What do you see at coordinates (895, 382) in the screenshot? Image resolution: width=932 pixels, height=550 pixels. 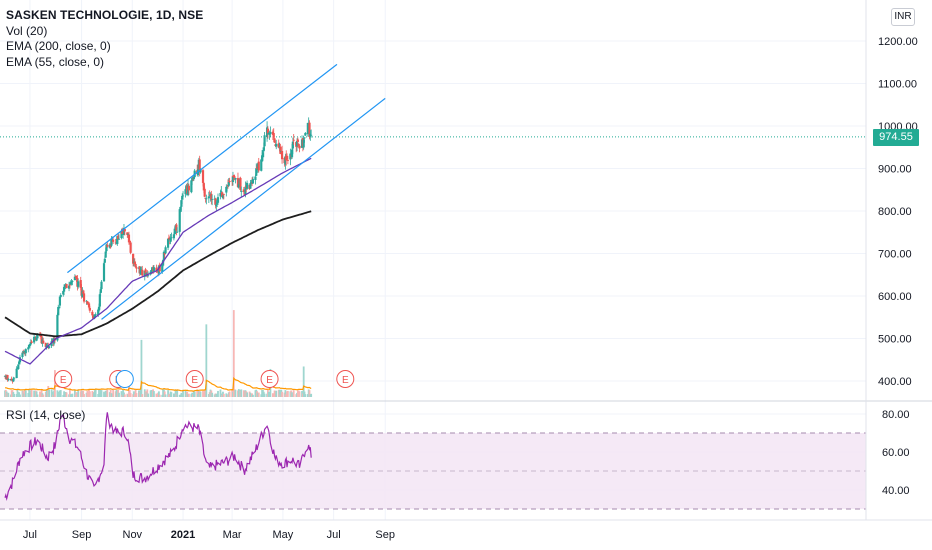 I see `price-tick-label: 400.00` at bounding box center [895, 382].